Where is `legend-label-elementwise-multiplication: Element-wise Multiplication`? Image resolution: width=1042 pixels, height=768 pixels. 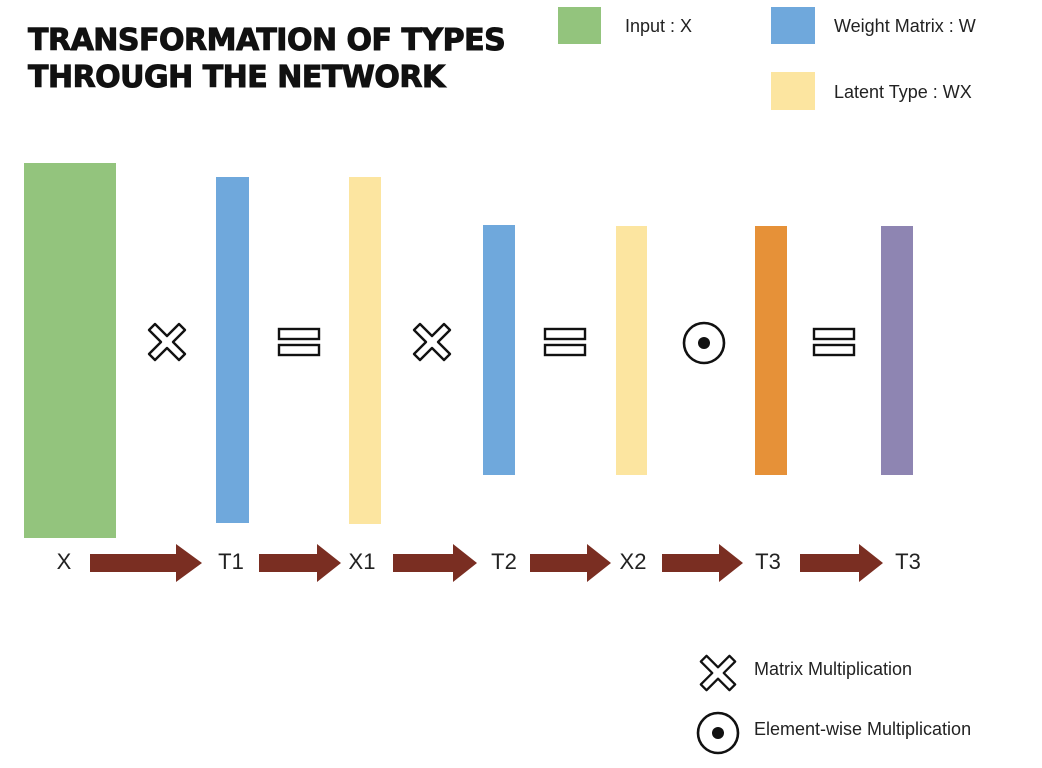 legend-label-elementwise-multiplication: Element-wise Multiplication is located at coordinates (863, 729).